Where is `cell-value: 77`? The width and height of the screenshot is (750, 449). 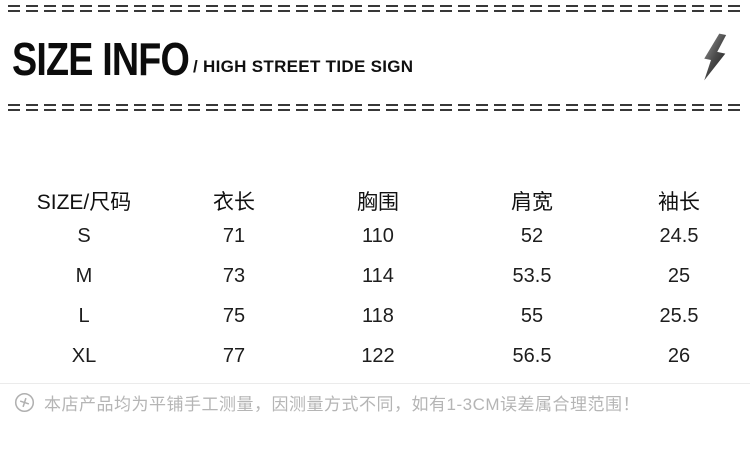
cell-value: 77 is located at coordinates (234, 355).